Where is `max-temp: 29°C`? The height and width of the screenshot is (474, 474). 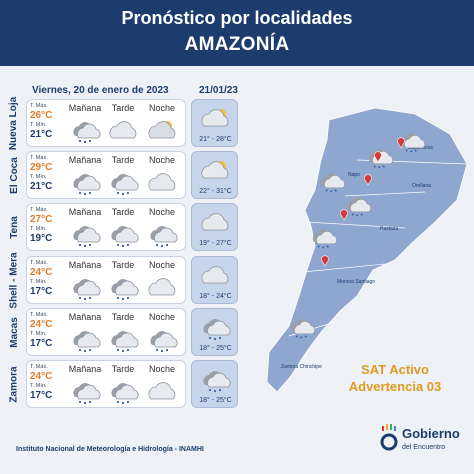
max-temp: 29°C is located at coordinates (41, 167).